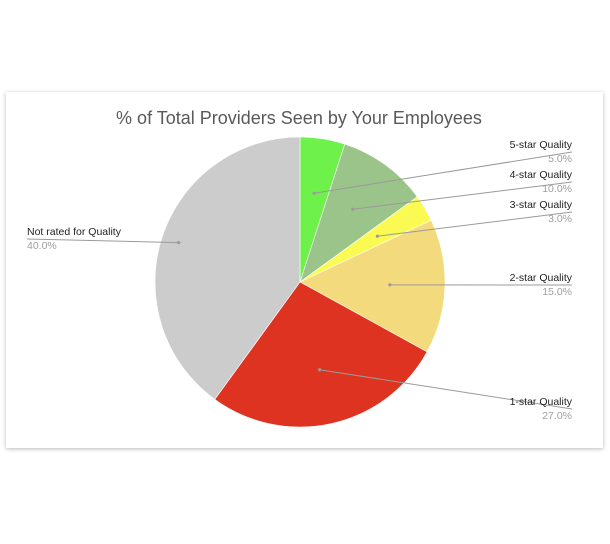  Describe the element at coordinates (358, 213) in the screenshot. I see `pie-slice-4-star-quality` at that location.